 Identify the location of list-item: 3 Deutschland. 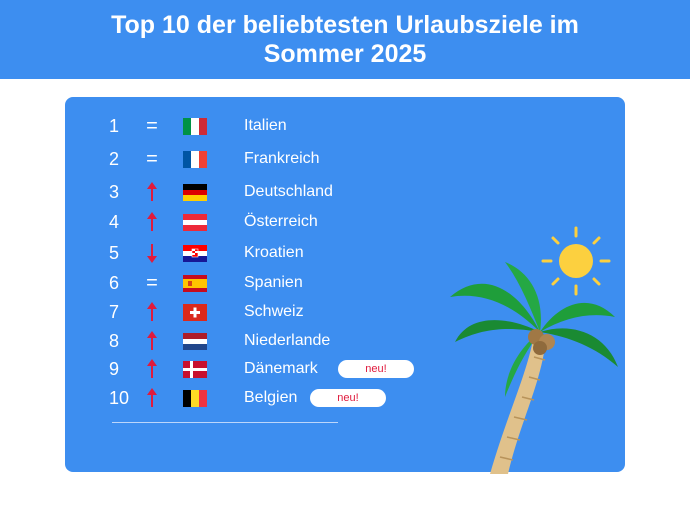
(265, 192).